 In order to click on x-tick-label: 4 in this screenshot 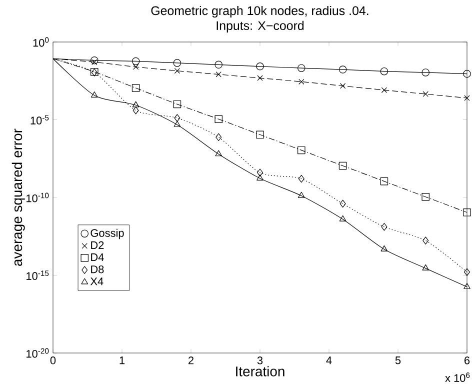, I will do `click(329, 360)`.